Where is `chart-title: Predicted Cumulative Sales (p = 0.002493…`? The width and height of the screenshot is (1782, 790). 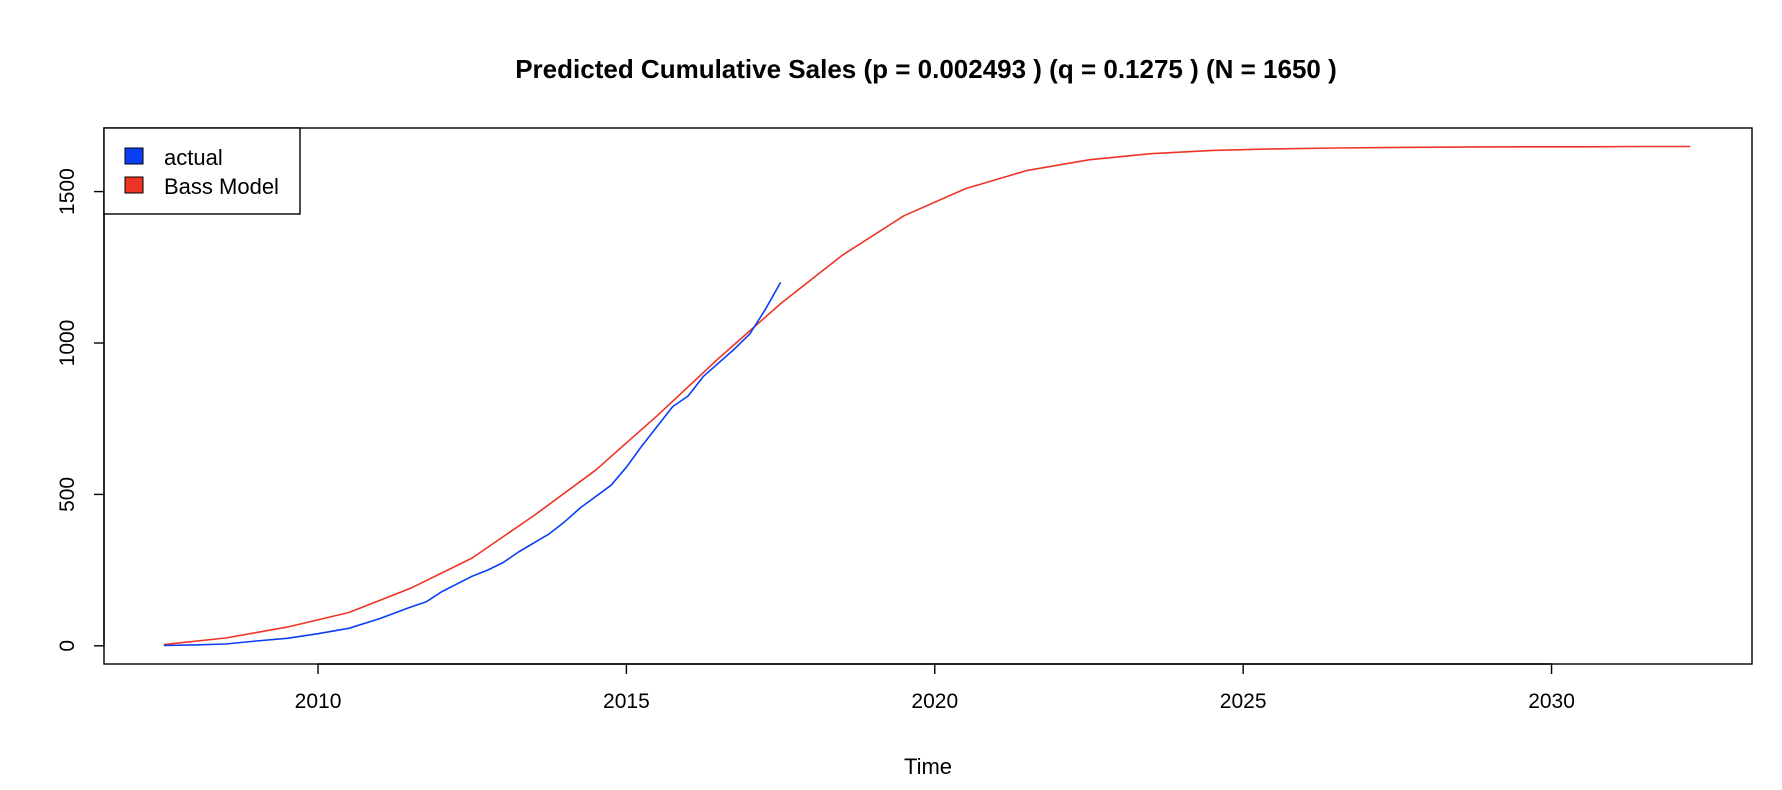
chart-title: Predicted Cumulative Sales (p = 0.002493… is located at coordinates (926, 69).